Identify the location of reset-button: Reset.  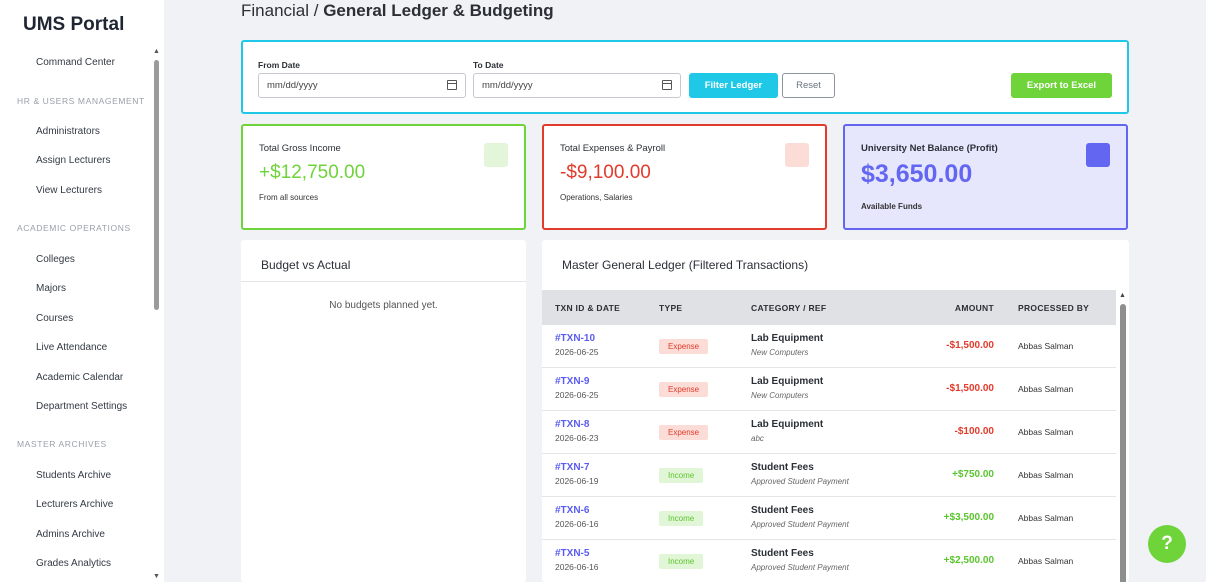
(808, 85).